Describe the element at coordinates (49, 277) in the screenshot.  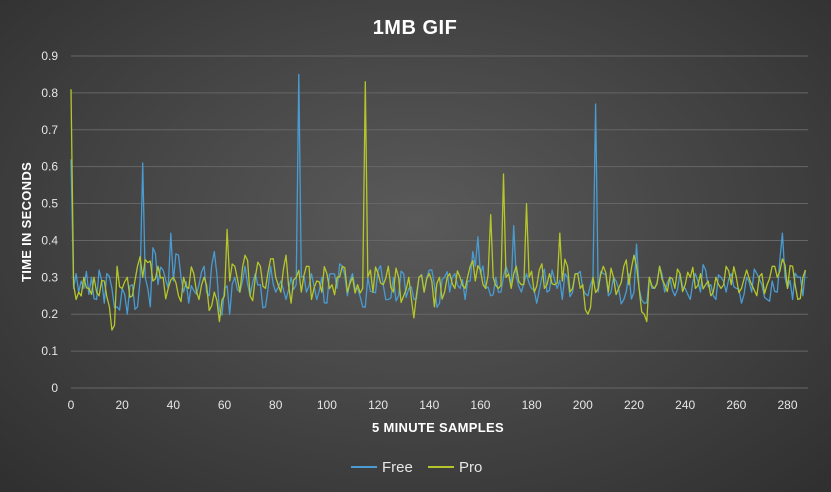
I see `y-tick-label: 0.3` at that location.